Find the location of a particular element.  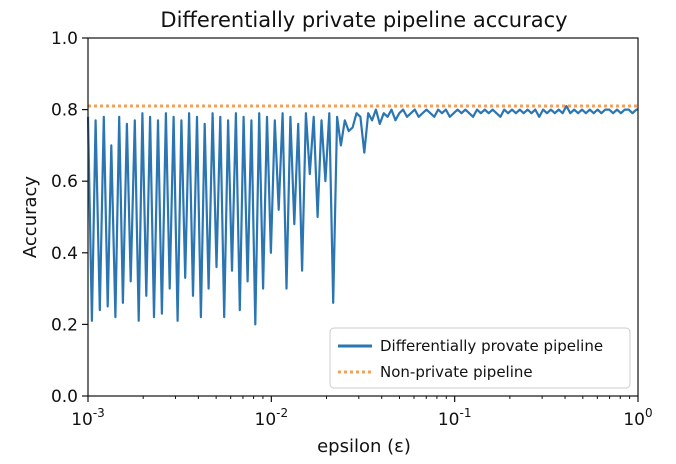

x-axis-label: epsilon (ε) is located at coordinates (364, 446).